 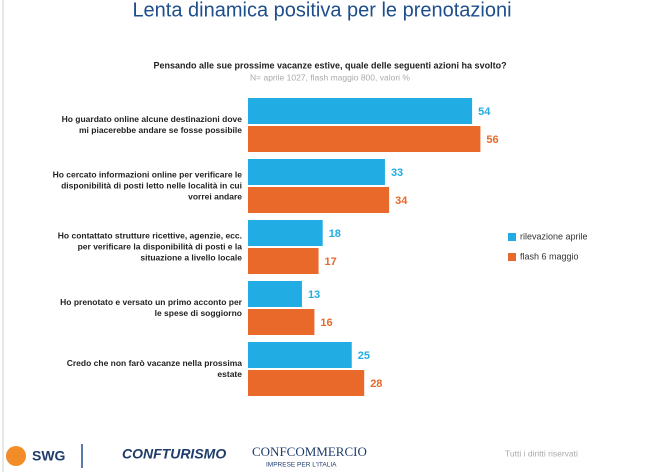 What do you see at coordinates (484, 112) in the screenshot?
I see `value-label: 54` at bounding box center [484, 112].